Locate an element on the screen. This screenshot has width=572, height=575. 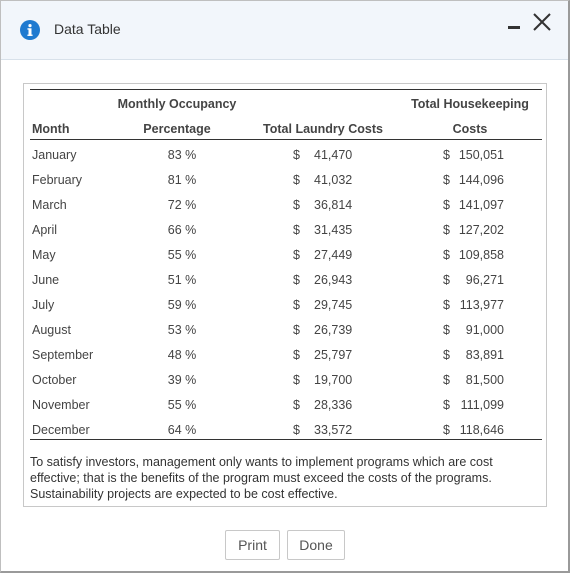
cell-housekeeping: 81,500 is located at coordinates (484, 380).